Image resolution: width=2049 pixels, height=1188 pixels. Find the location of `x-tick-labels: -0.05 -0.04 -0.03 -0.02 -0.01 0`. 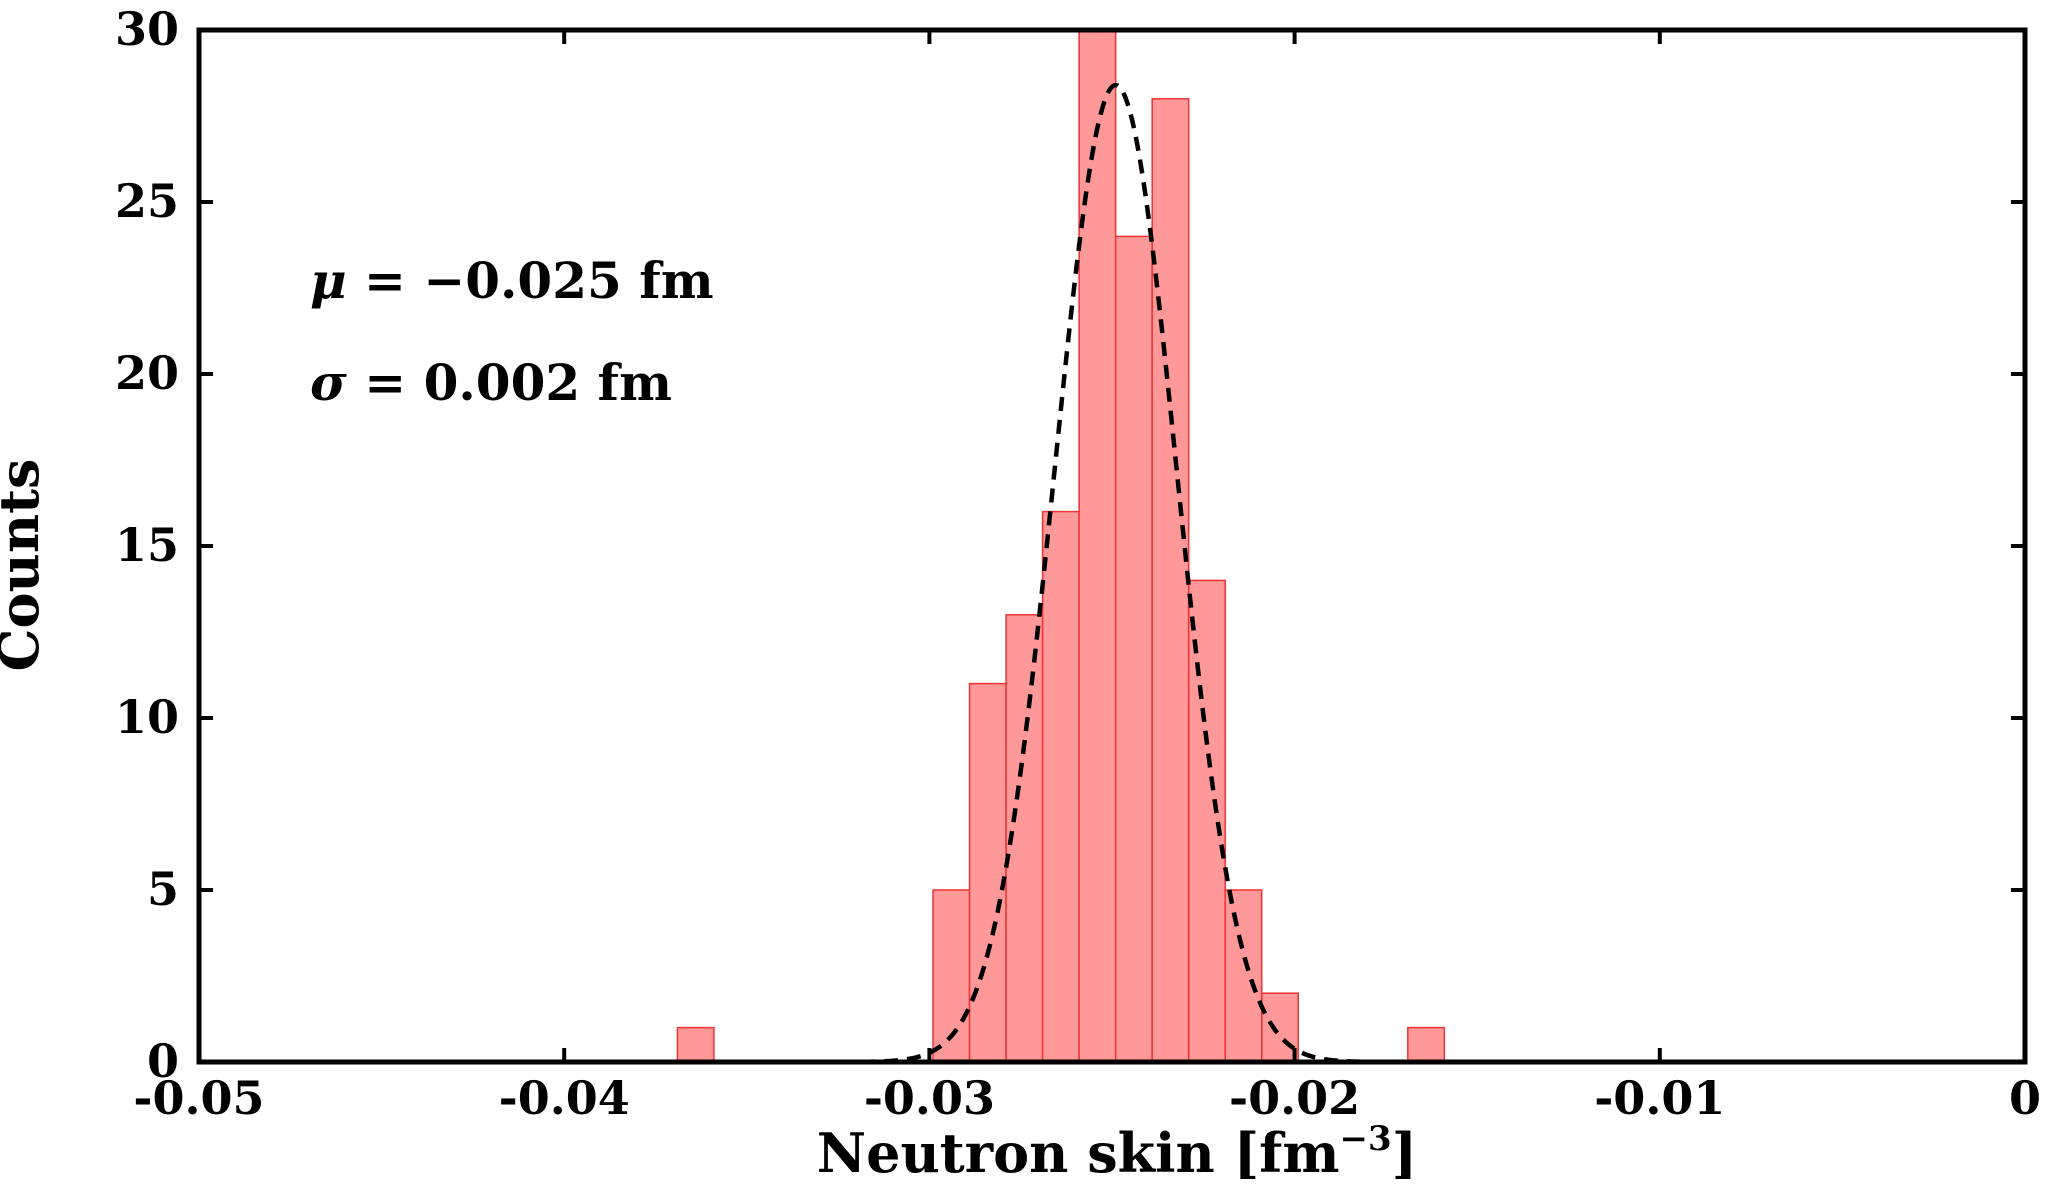

x-tick-labels: -0.05 -0.04 -0.03 -0.02 -0.01 0 is located at coordinates (1087, 1098).